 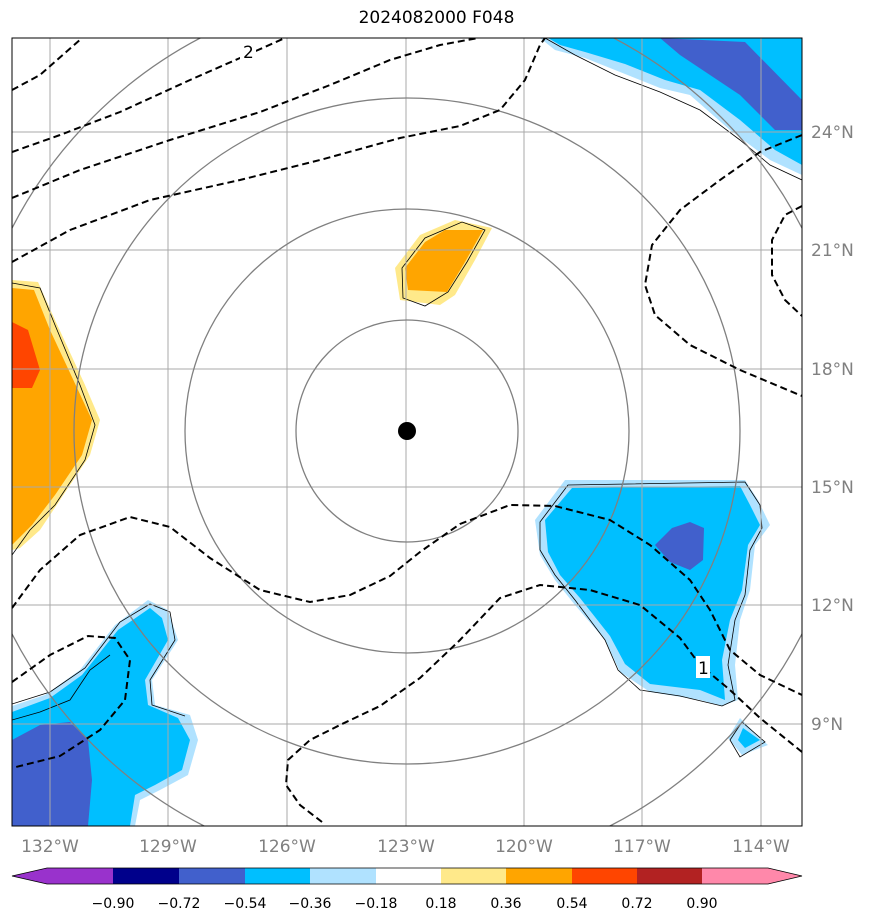 What do you see at coordinates (179, 904) in the screenshot?
I see `colorbar-tick-label: −0.72` at bounding box center [179, 904].